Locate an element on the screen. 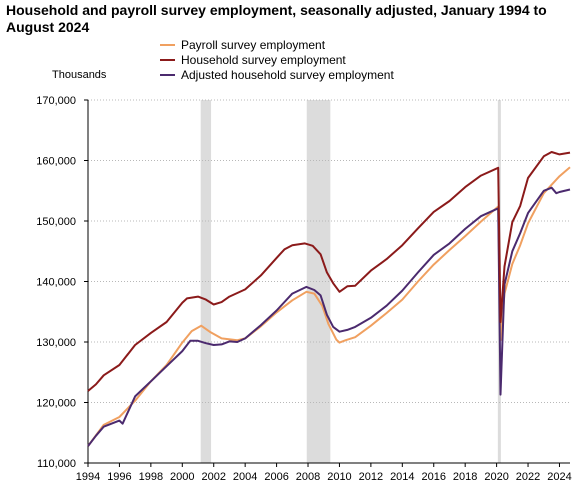 This screenshot has width=581, height=487. y-tick-label: 120,000 is located at coordinates (56, 404).